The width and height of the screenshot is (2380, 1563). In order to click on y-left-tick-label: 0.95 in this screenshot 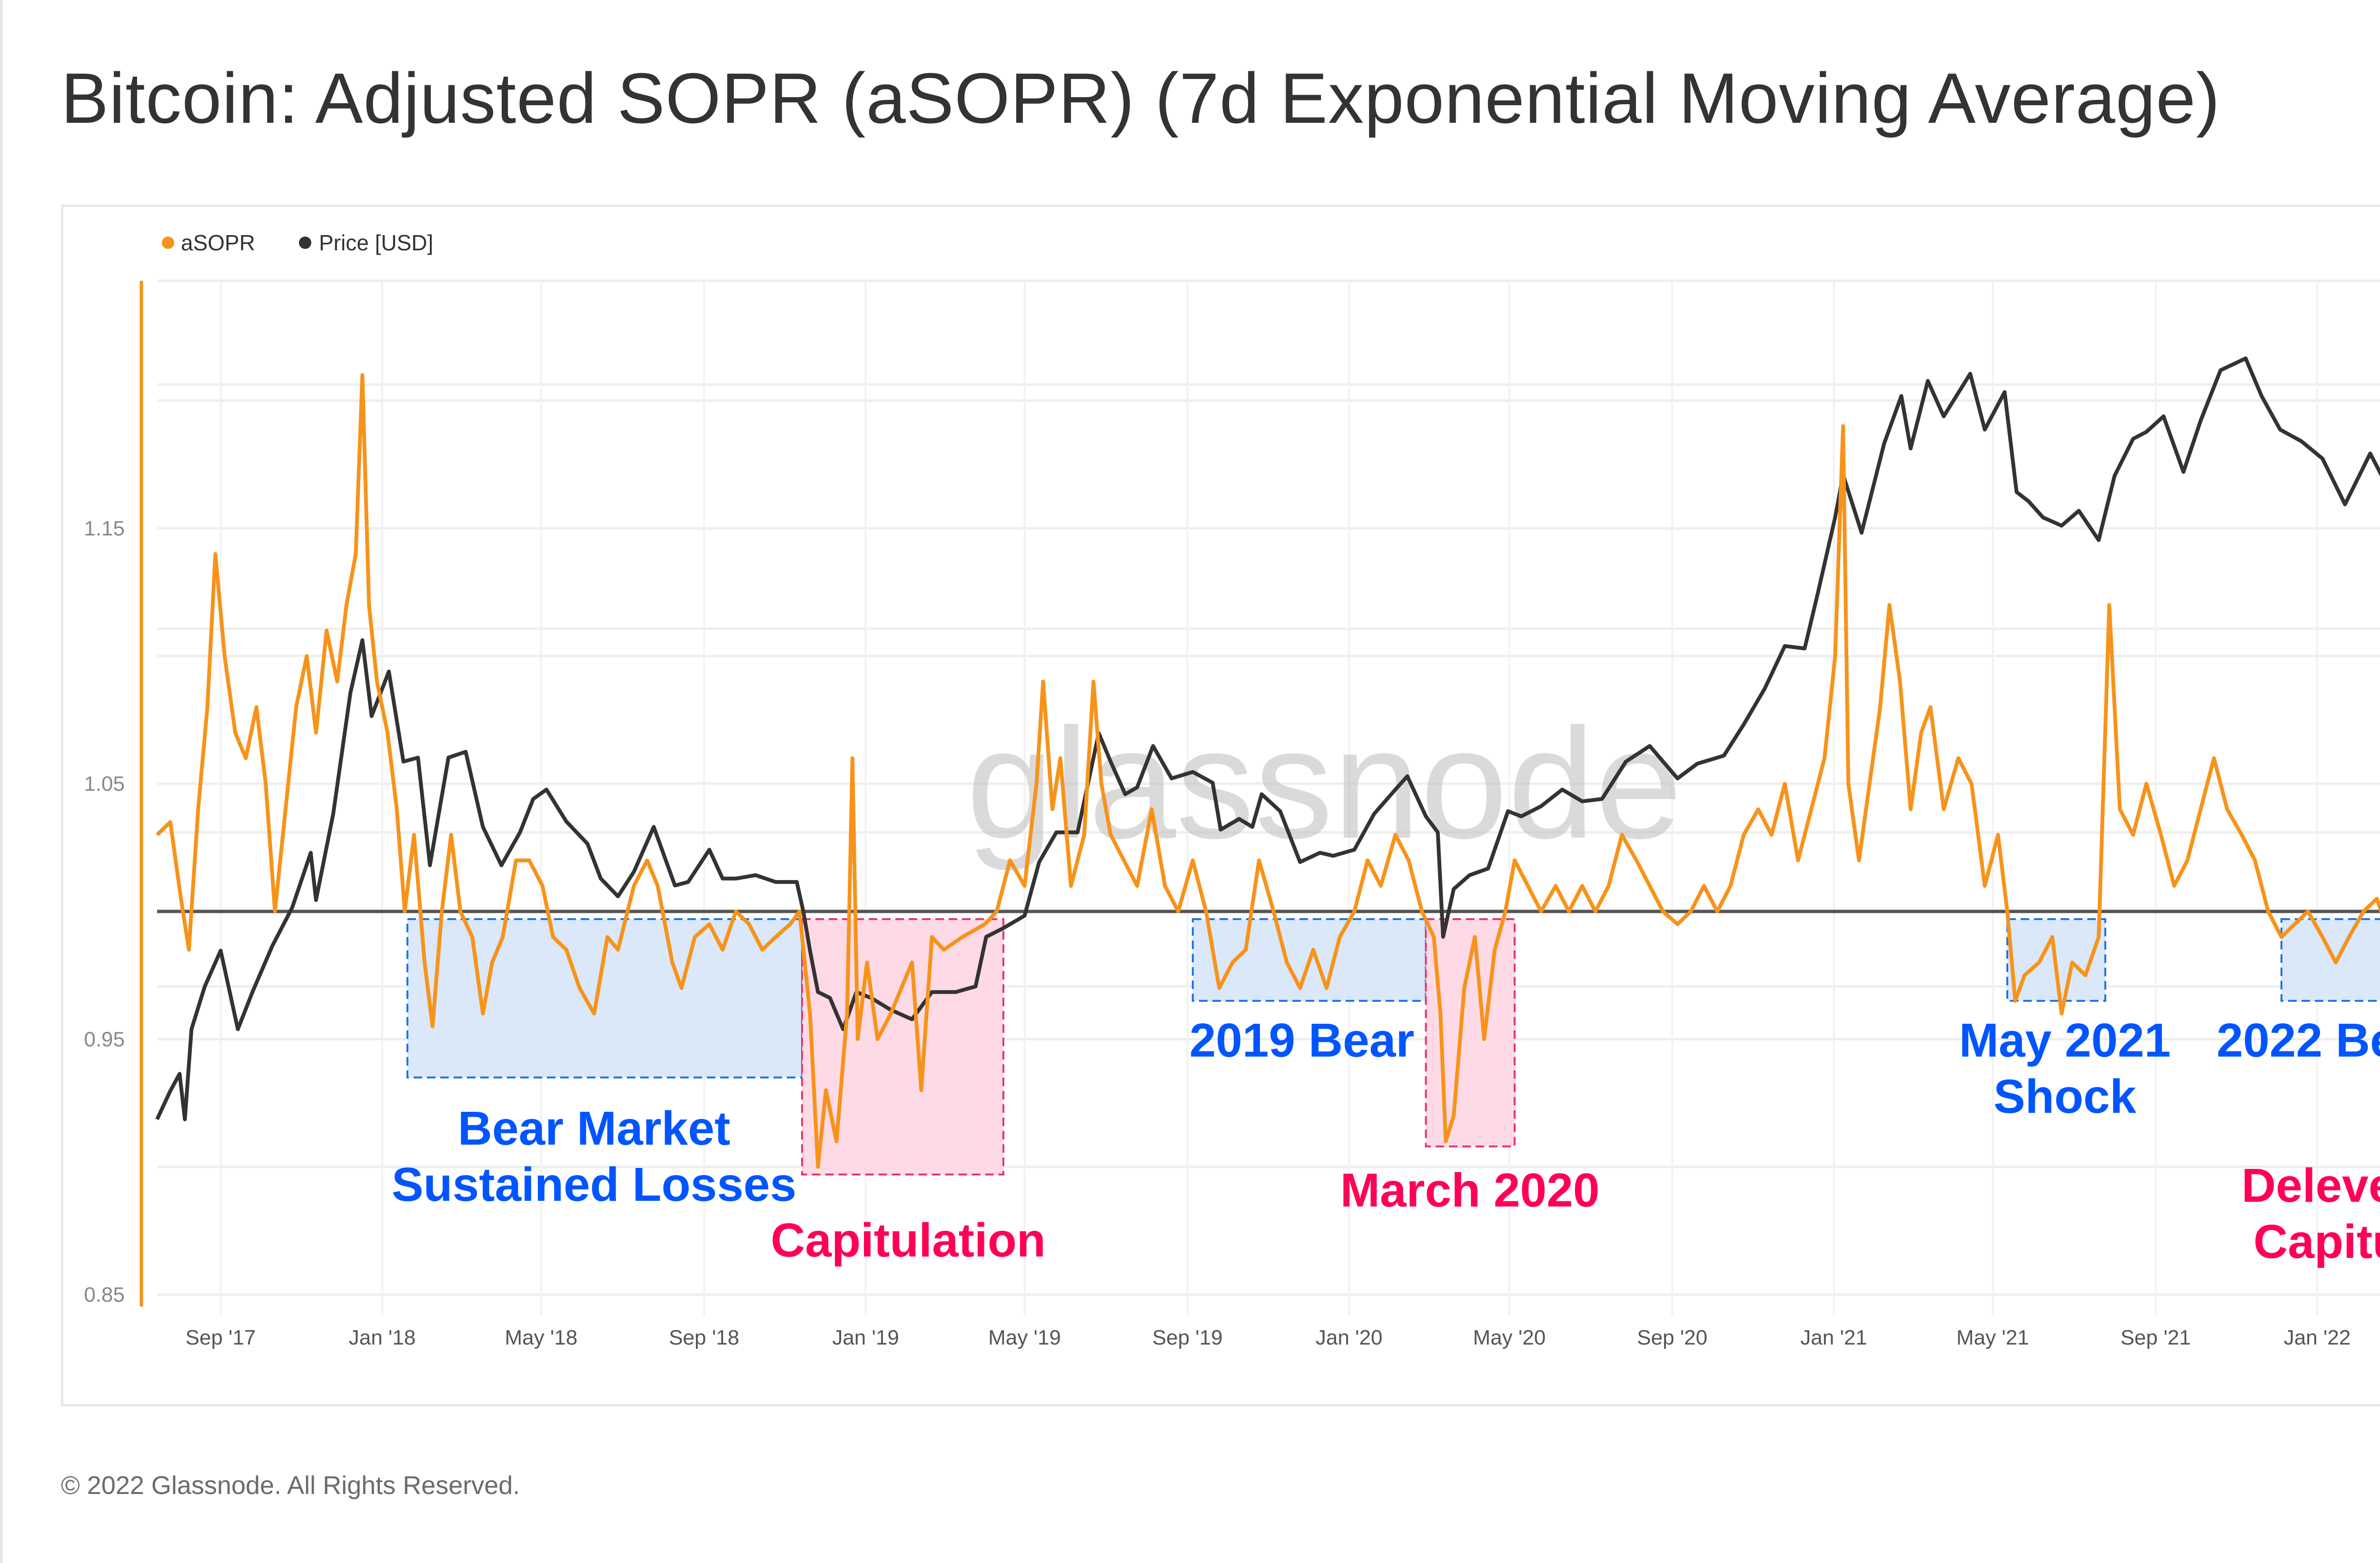, I will do `click(104, 1039)`.